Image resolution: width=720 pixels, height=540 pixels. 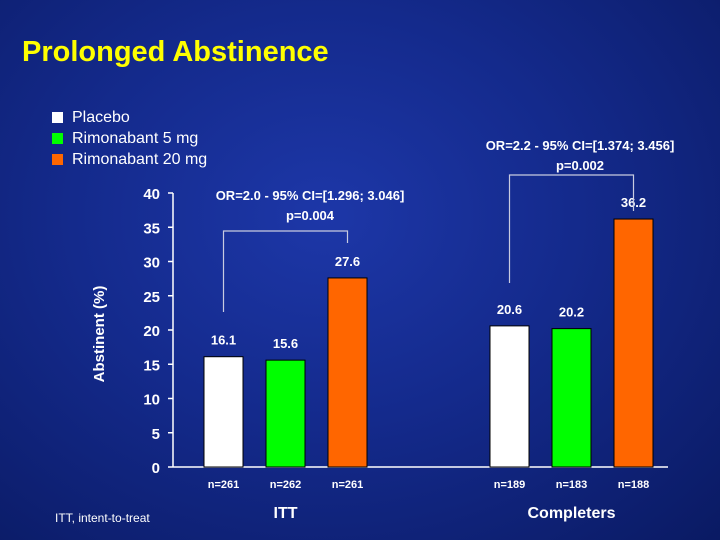 I want to click on odds-ratio-annotation: OR=2.2 - 95% CI=[1.374; 3.456], so click(x=580, y=145).